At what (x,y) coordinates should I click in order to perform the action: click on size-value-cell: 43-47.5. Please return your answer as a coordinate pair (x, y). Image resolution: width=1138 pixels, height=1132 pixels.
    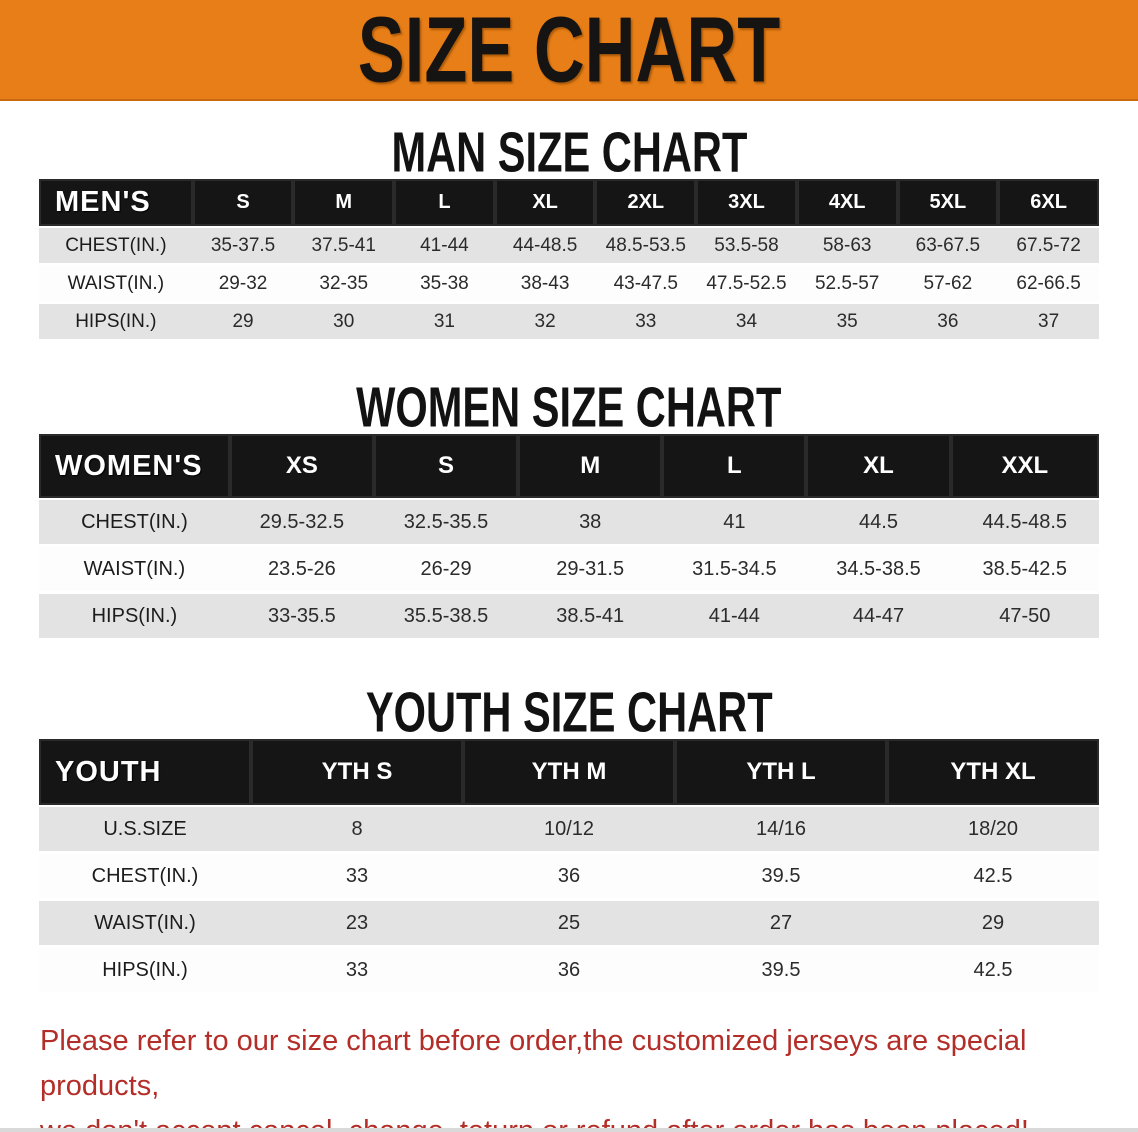
    Looking at the image, I should click on (646, 284).